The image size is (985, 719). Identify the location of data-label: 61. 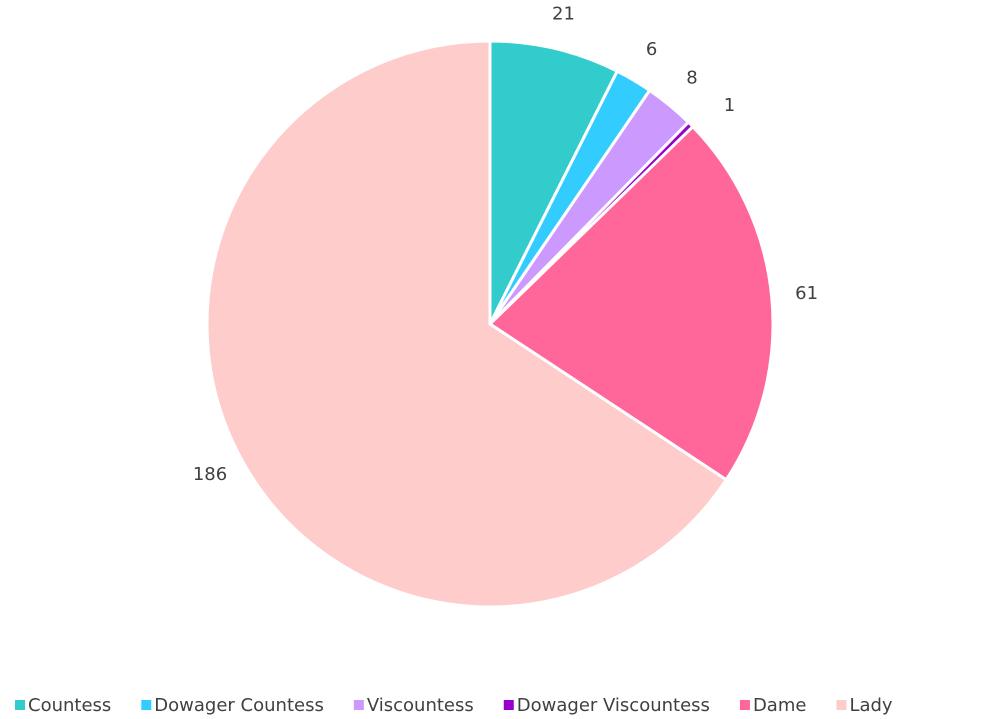
(806, 293).